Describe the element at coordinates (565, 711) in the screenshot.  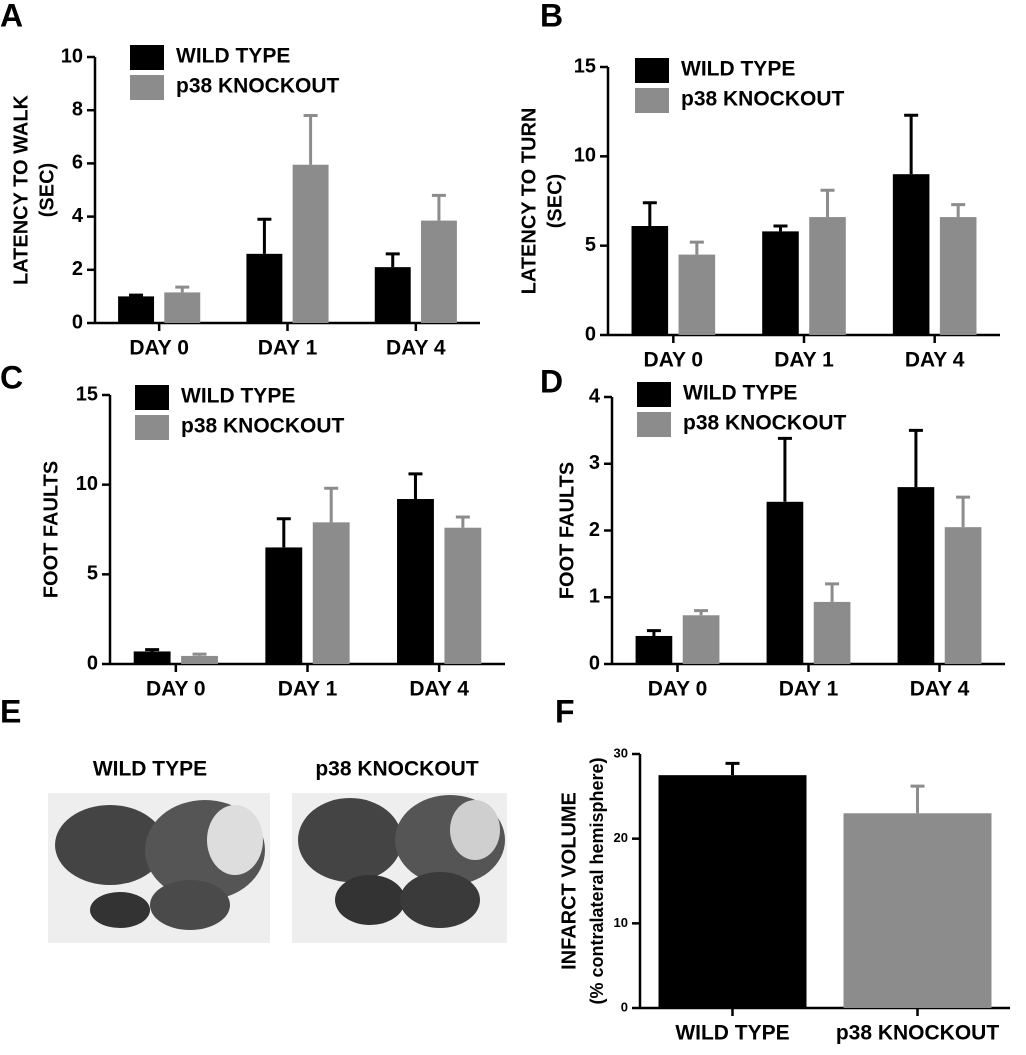
I see `panel-letter: F` at that location.